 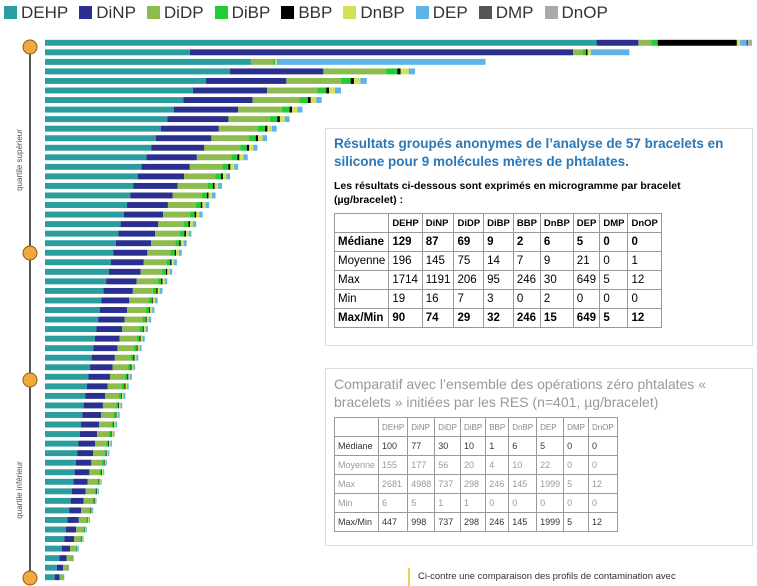 What do you see at coordinates (441, 13) in the screenshot?
I see `legend-item: DEP` at bounding box center [441, 13].